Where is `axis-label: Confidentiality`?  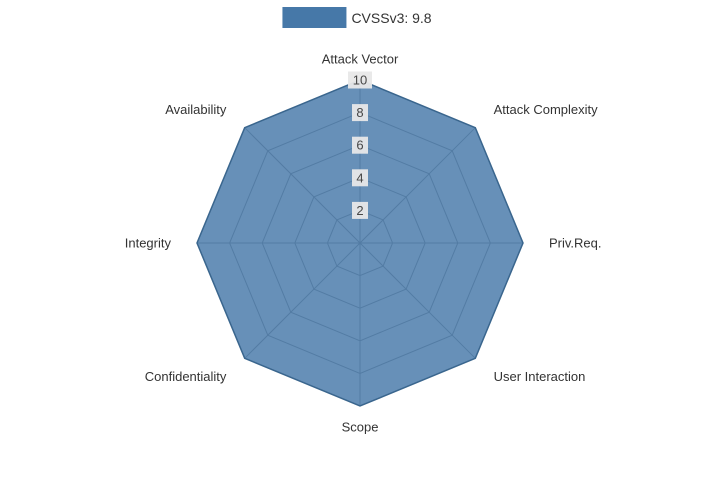
axis-label: Confidentiality is located at coordinates (186, 376).